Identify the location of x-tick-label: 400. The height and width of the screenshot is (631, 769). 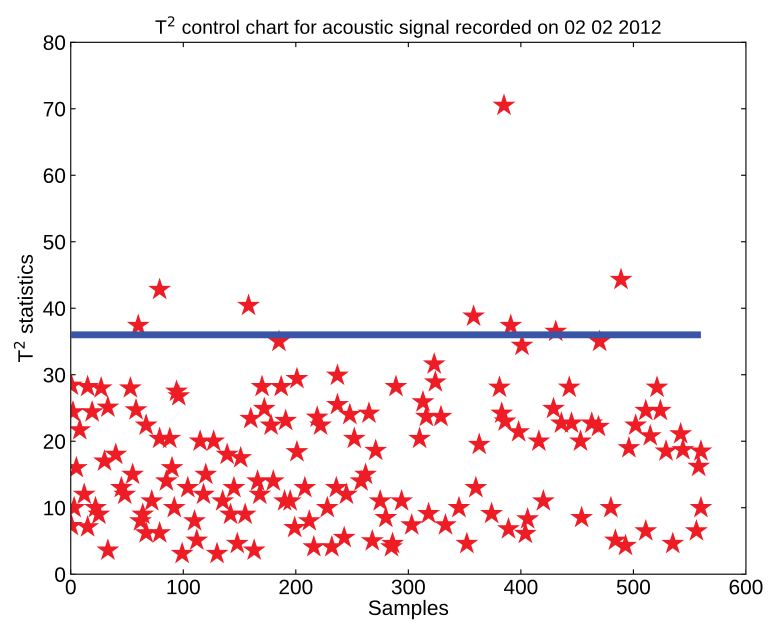
(521, 587).